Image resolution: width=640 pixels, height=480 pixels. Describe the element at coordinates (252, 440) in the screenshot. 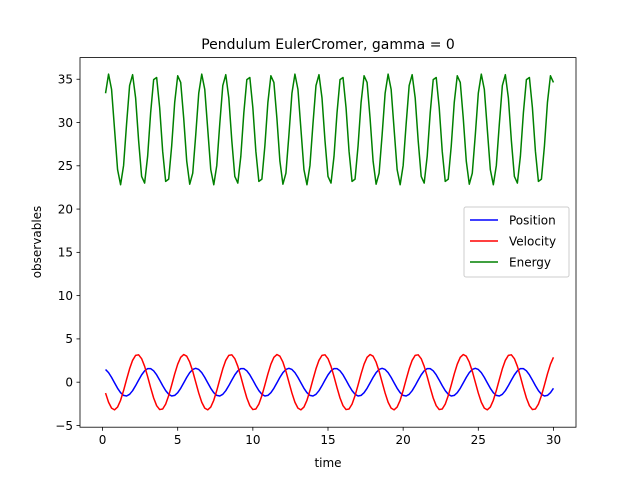

I see `x-tick-label: 10` at that location.